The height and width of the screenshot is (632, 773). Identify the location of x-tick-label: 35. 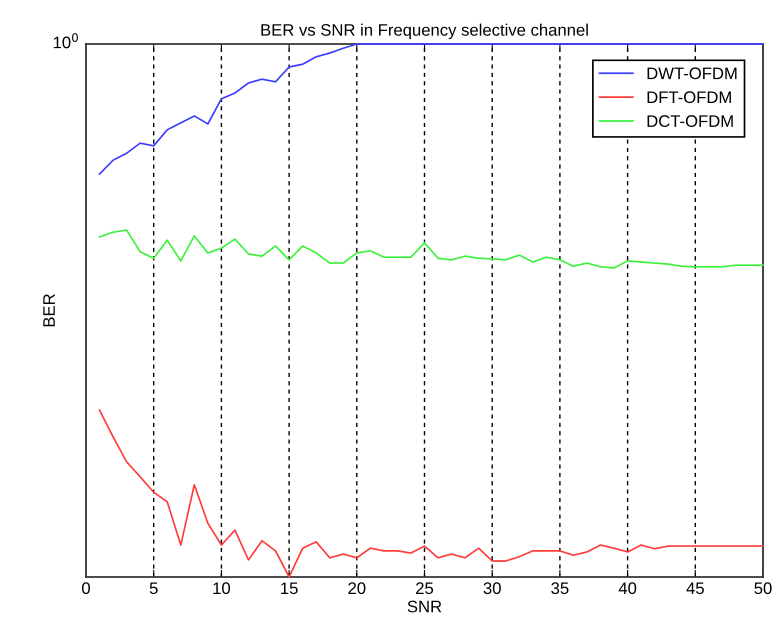
(559, 588).